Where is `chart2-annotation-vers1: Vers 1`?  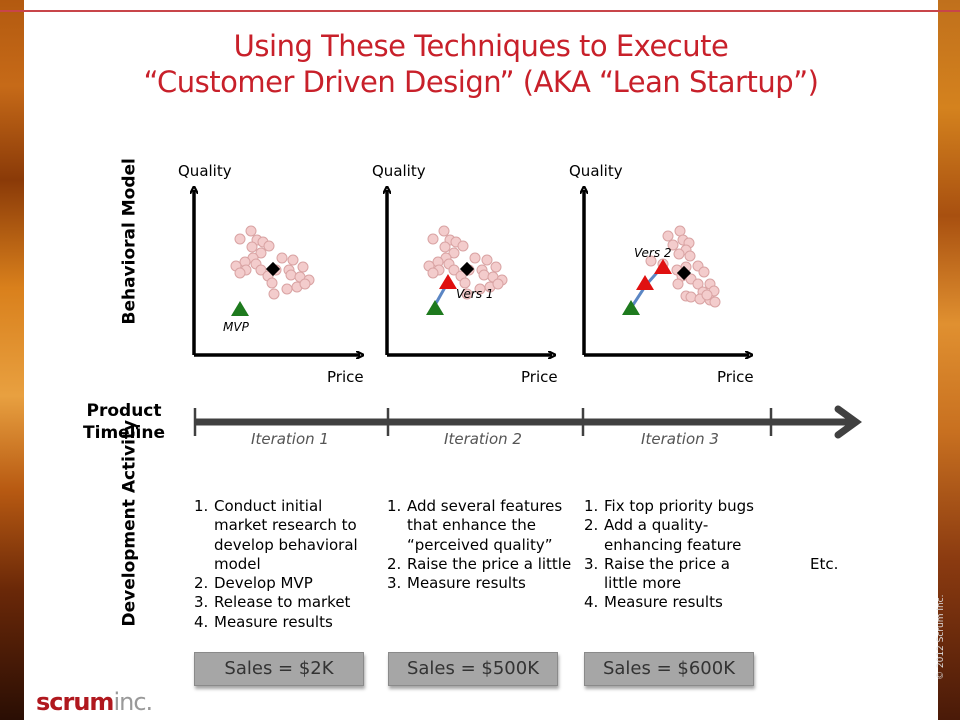
chart2-annotation-vers1: Vers 1 is located at coordinates (475, 294).